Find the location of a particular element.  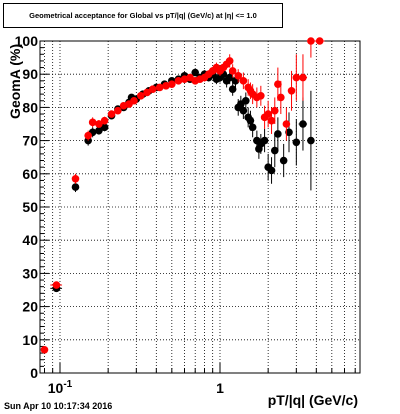

x-tick-label: 1 is located at coordinates (220, 388).